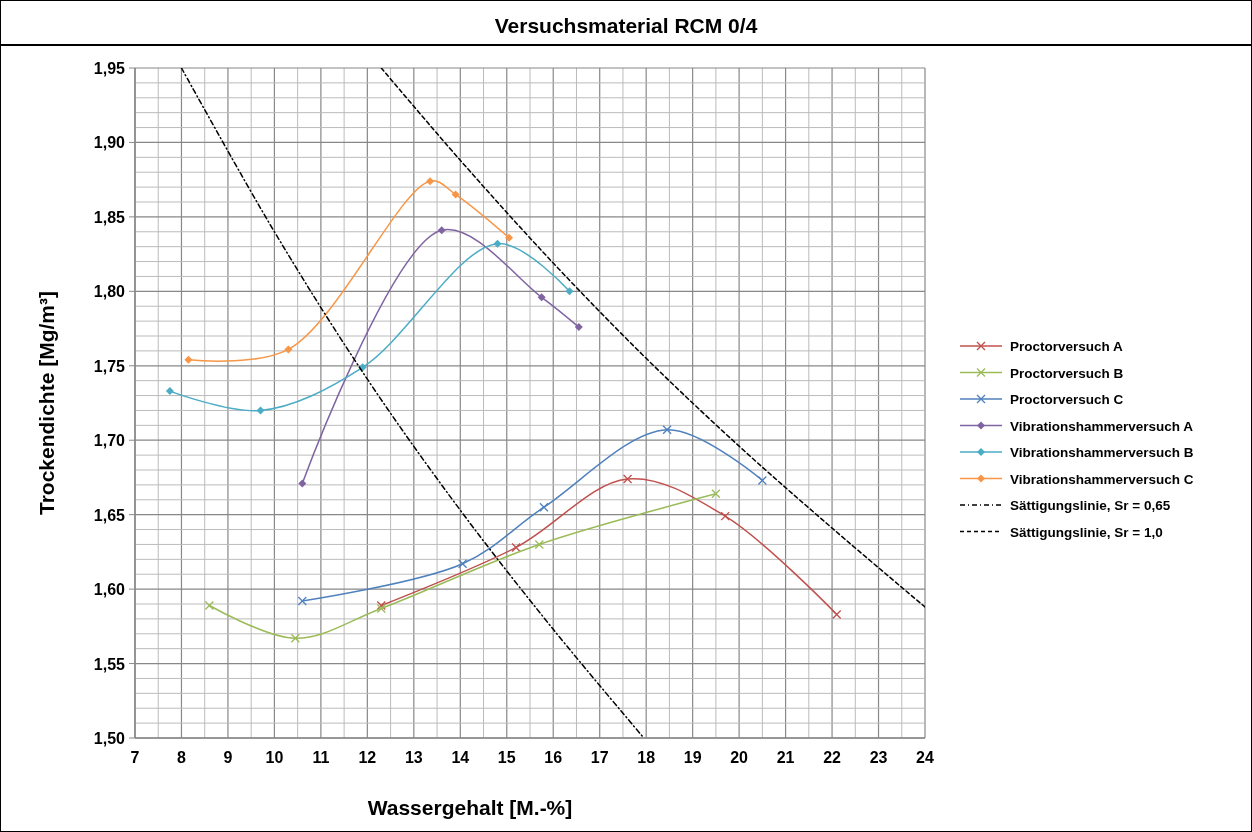  Describe the element at coordinates (182, 757) in the screenshot. I see `x-tick-label: 8` at that location.